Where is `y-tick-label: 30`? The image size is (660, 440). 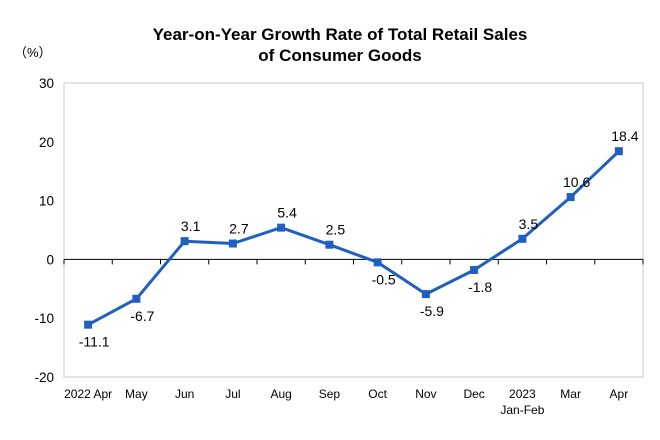 y-tick-label: 30 is located at coordinates (46, 83).